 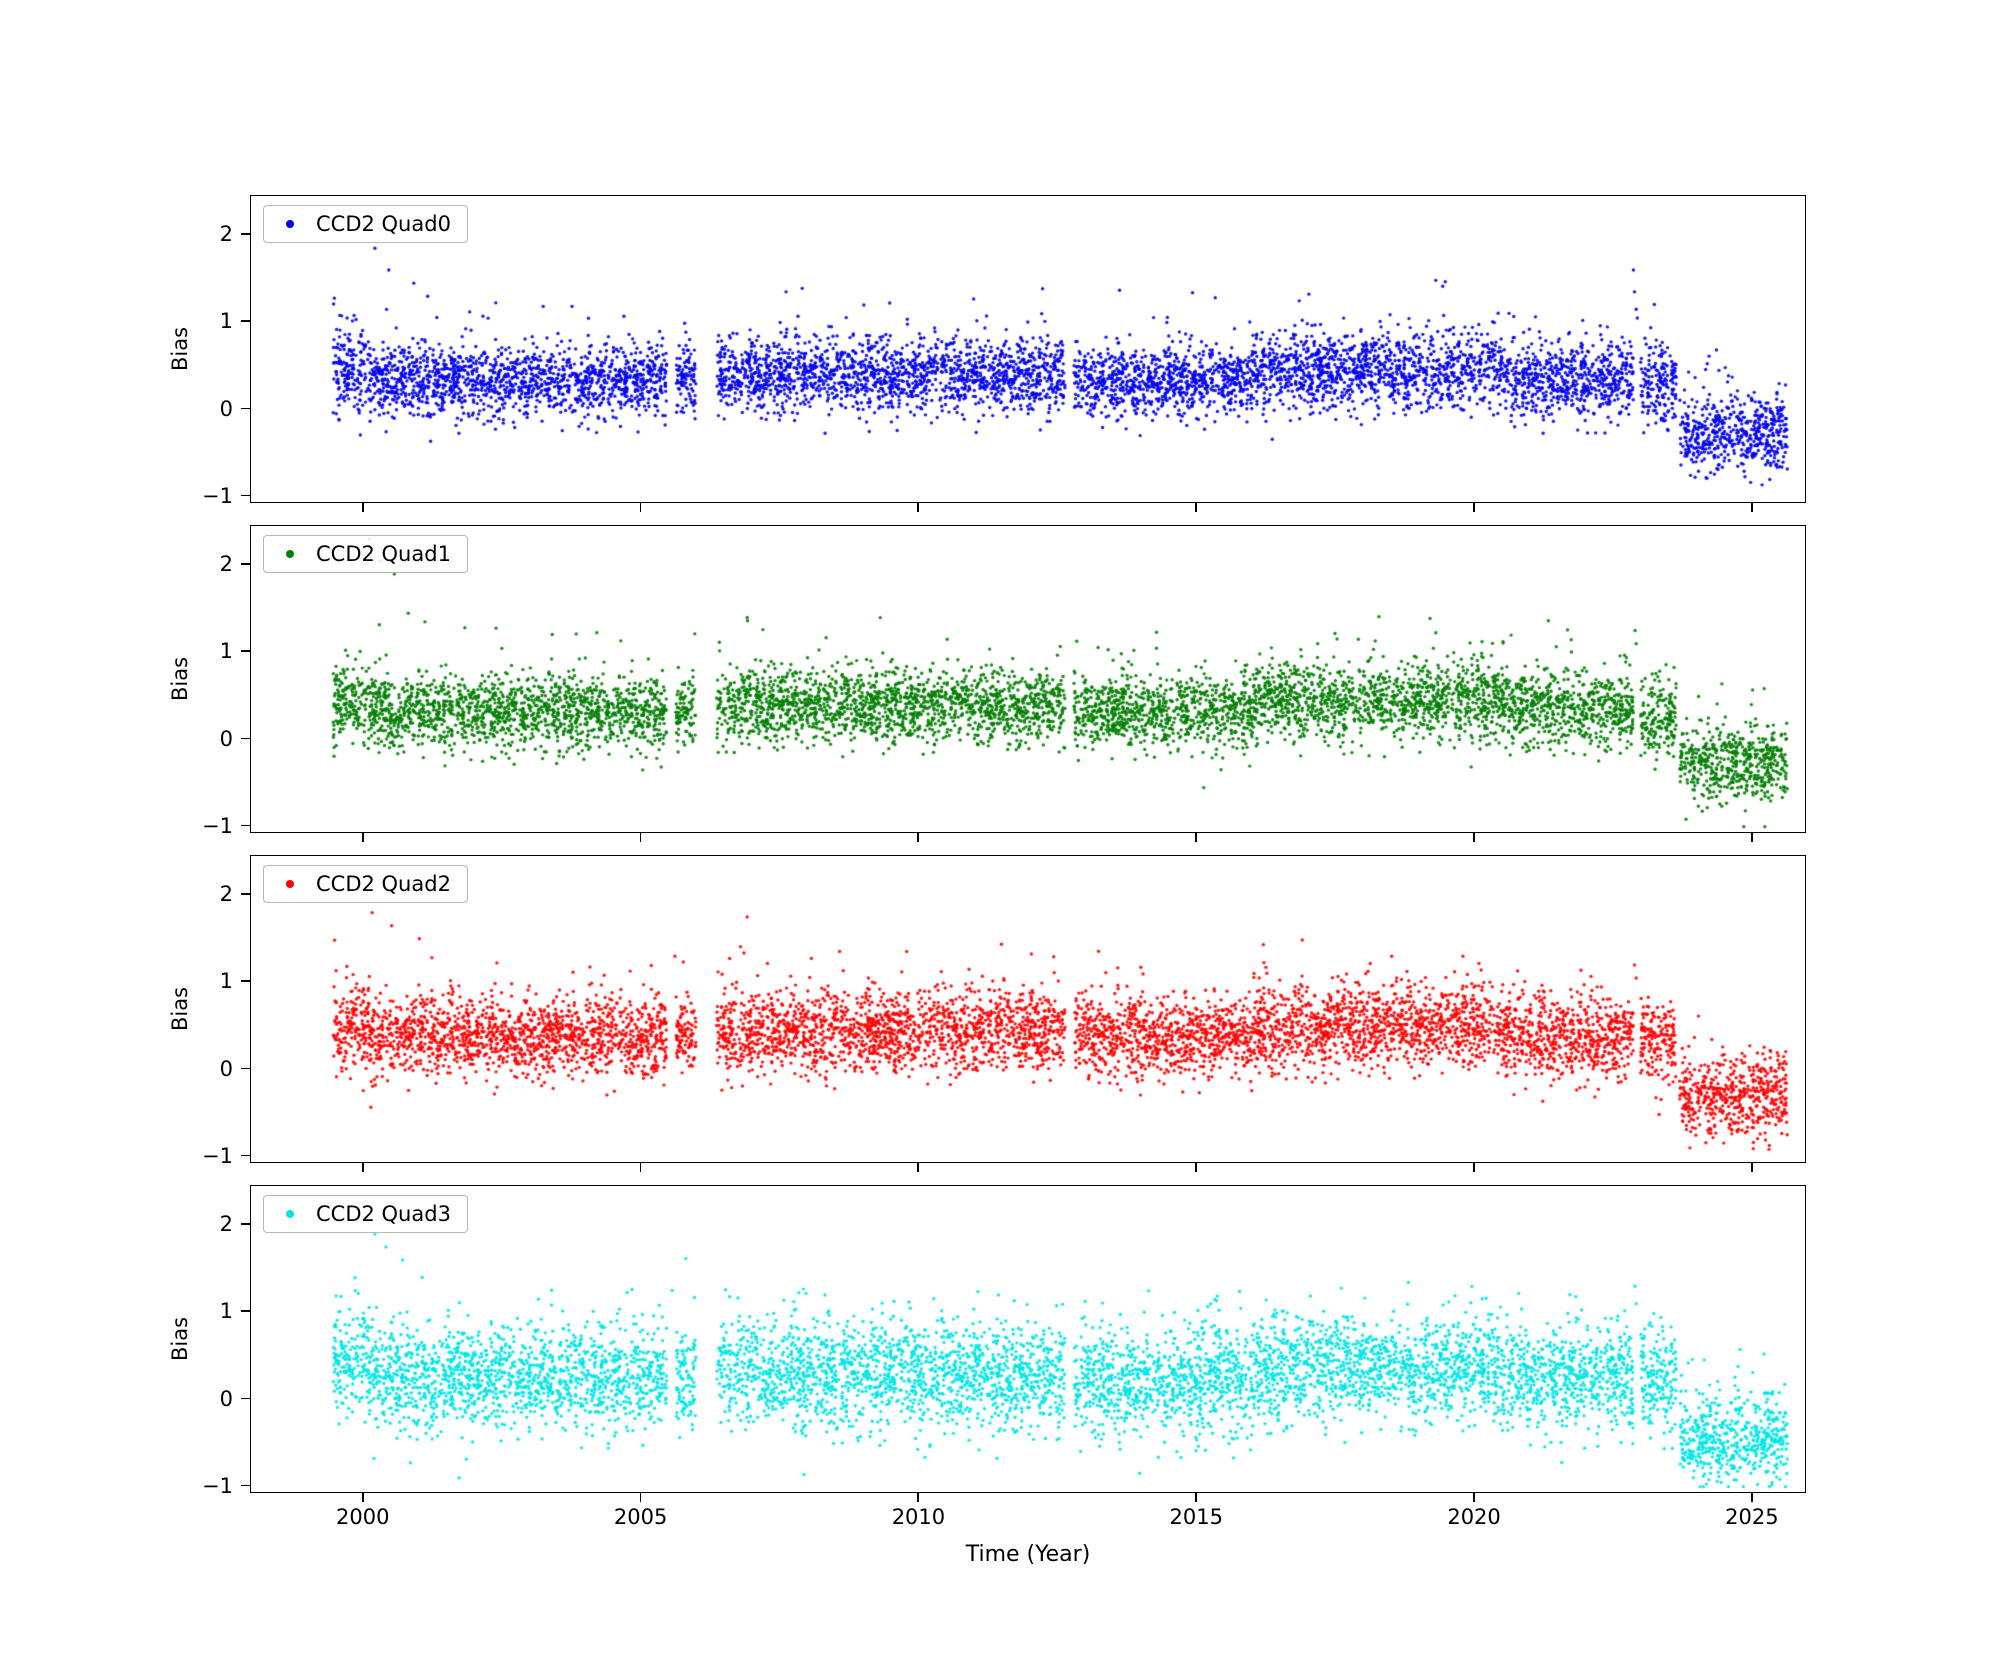 I want to click on legend-quad0: CCD2 Quad0, so click(x=365, y=224).